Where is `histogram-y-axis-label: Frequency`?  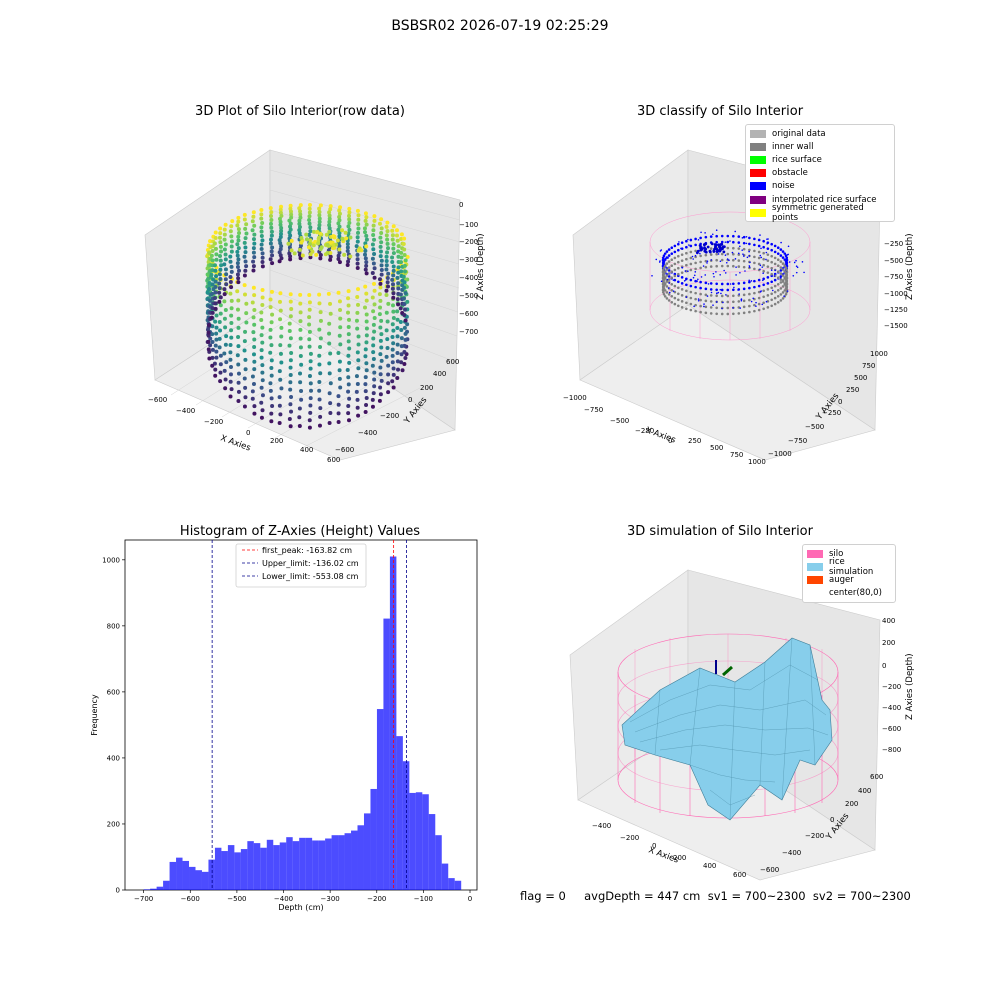 histogram-y-axis-label: Frequency is located at coordinates (94, 715).